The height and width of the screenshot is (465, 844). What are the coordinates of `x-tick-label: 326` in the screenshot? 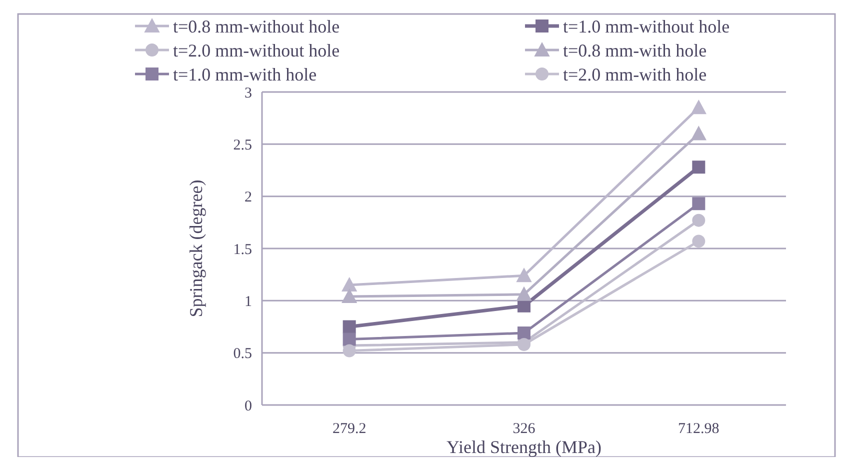 It's located at (524, 429).